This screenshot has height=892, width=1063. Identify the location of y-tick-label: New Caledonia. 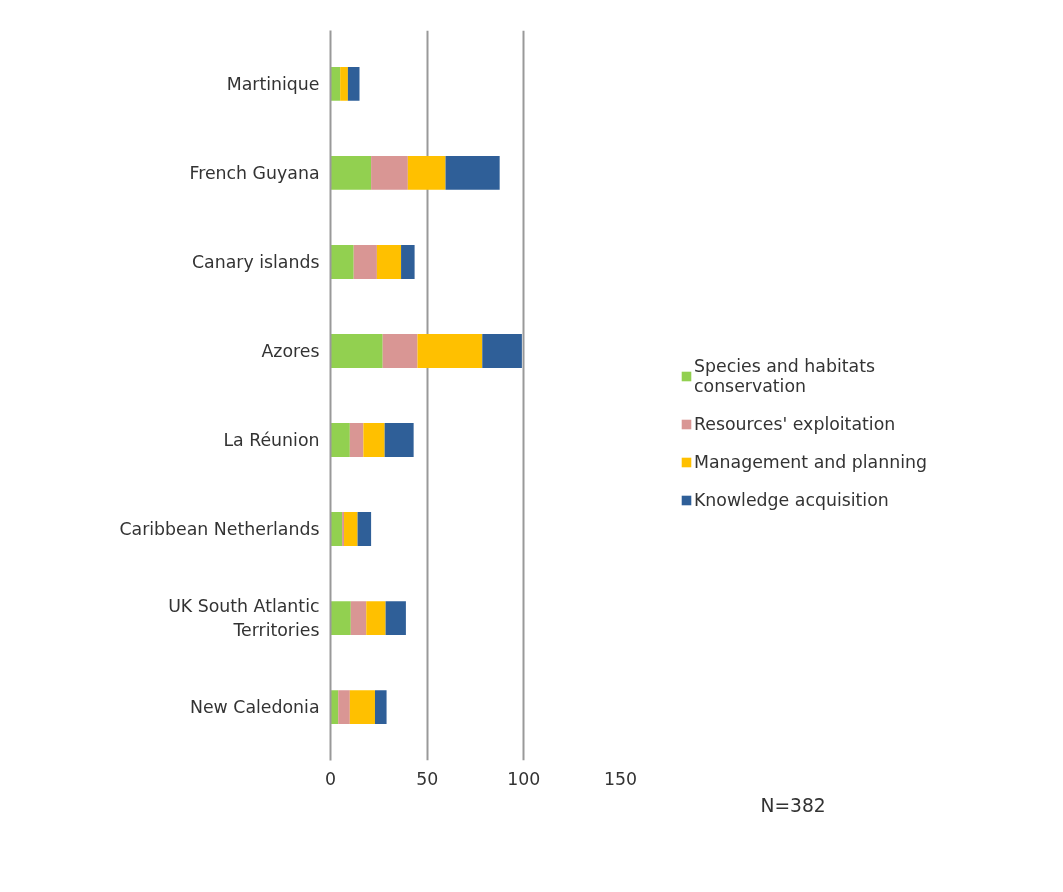
(254, 707).